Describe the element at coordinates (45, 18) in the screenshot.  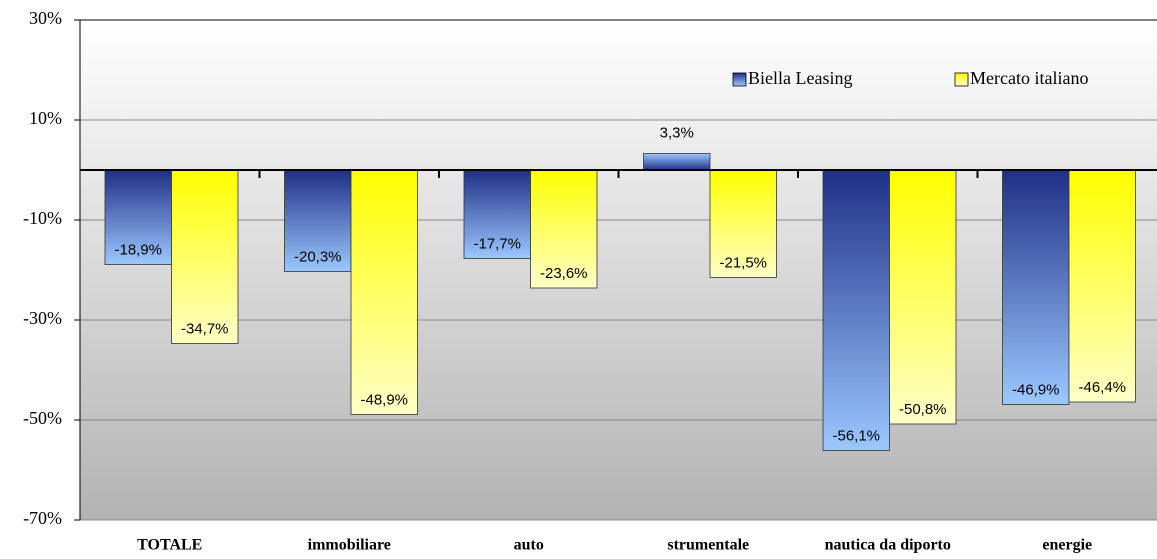
I see `y-tick-label: 30%` at that location.